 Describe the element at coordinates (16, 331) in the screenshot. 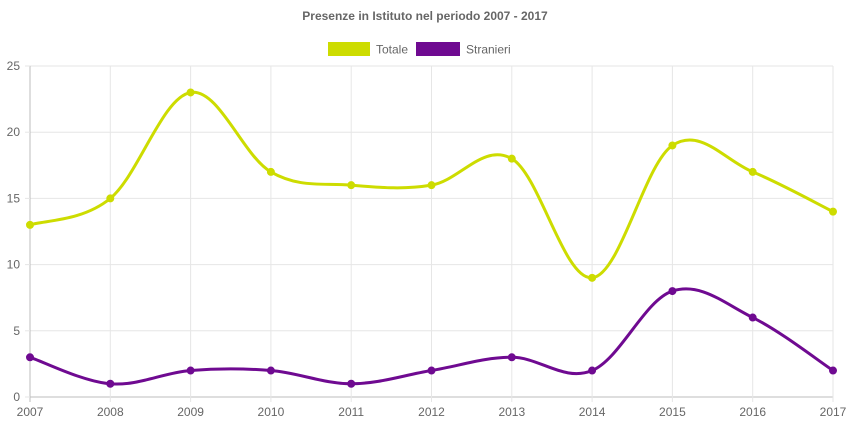

I see `y-tick-label: 5` at that location.